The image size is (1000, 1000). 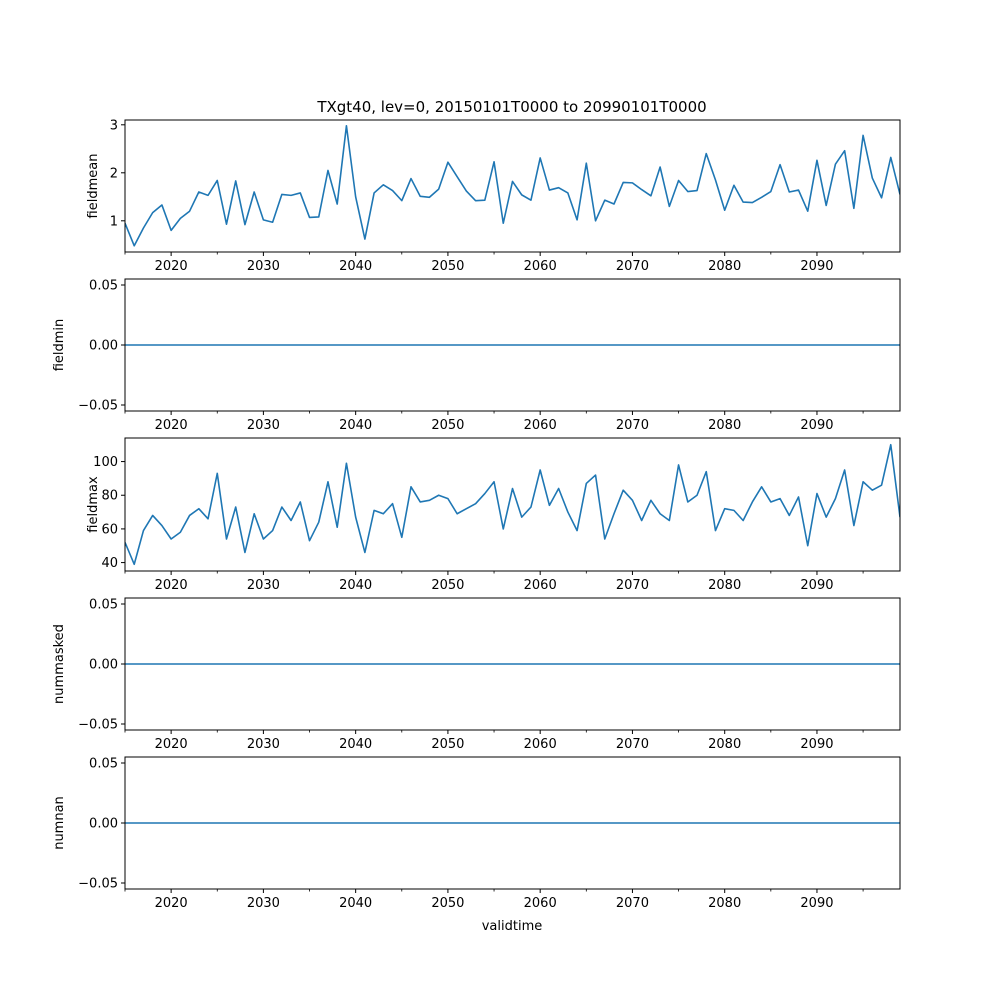 What do you see at coordinates (114, 173) in the screenshot?
I see `y-tick-label-fieldmean: 2` at bounding box center [114, 173].